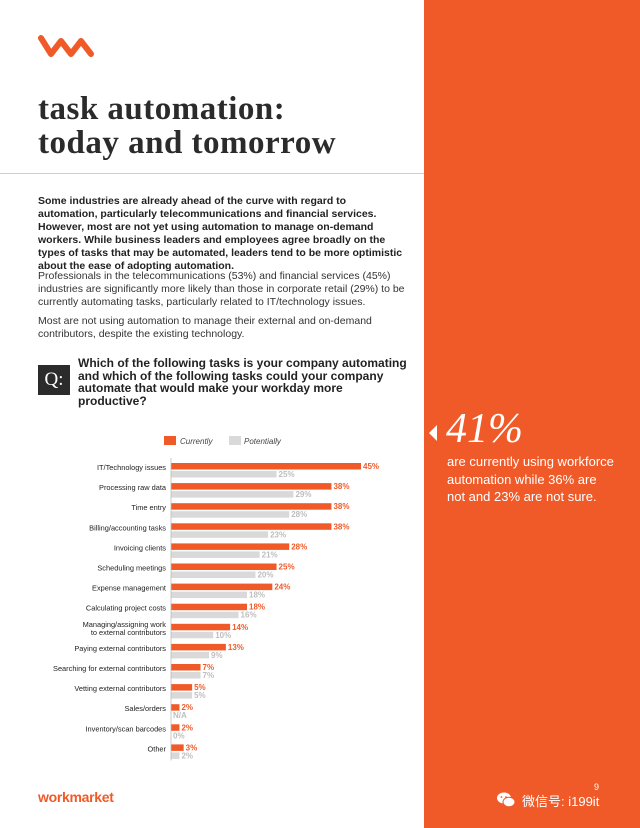  I want to click on value-label-potentially: 5%, so click(200, 695).